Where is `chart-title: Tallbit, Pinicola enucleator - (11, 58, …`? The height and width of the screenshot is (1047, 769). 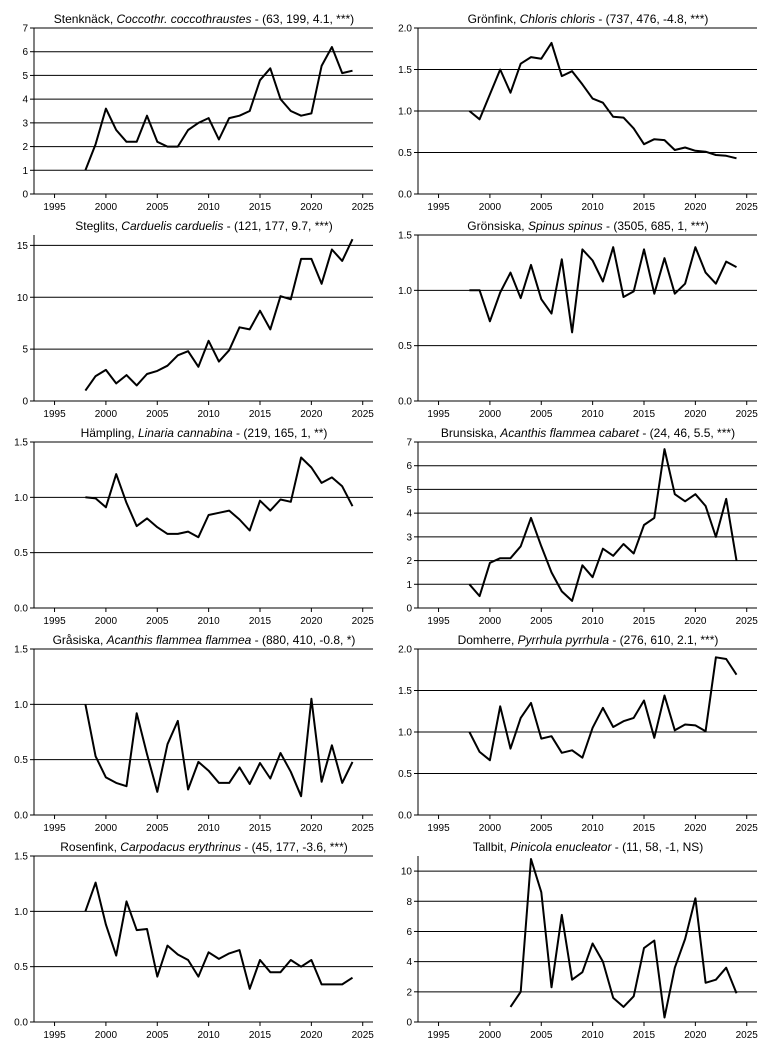
chart-title: Tallbit, Pinicola enucleator - (11, 58, … is located at coordinates (588, 848).